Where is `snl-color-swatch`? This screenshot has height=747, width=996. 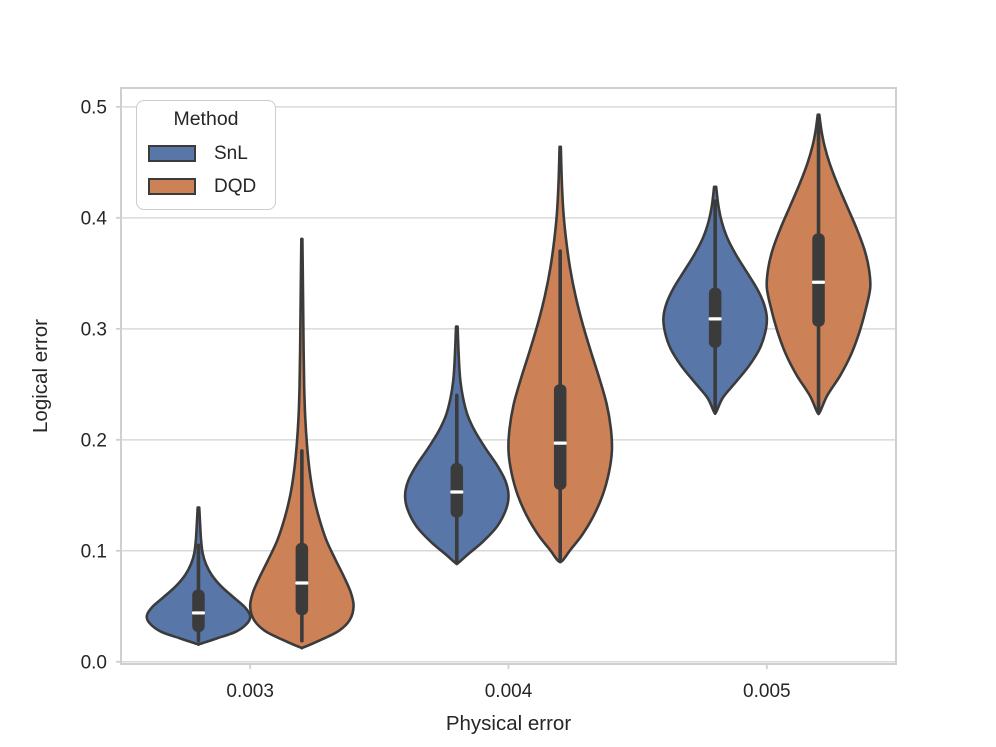 snl-color-swatch is located at coordinates (172, 153).